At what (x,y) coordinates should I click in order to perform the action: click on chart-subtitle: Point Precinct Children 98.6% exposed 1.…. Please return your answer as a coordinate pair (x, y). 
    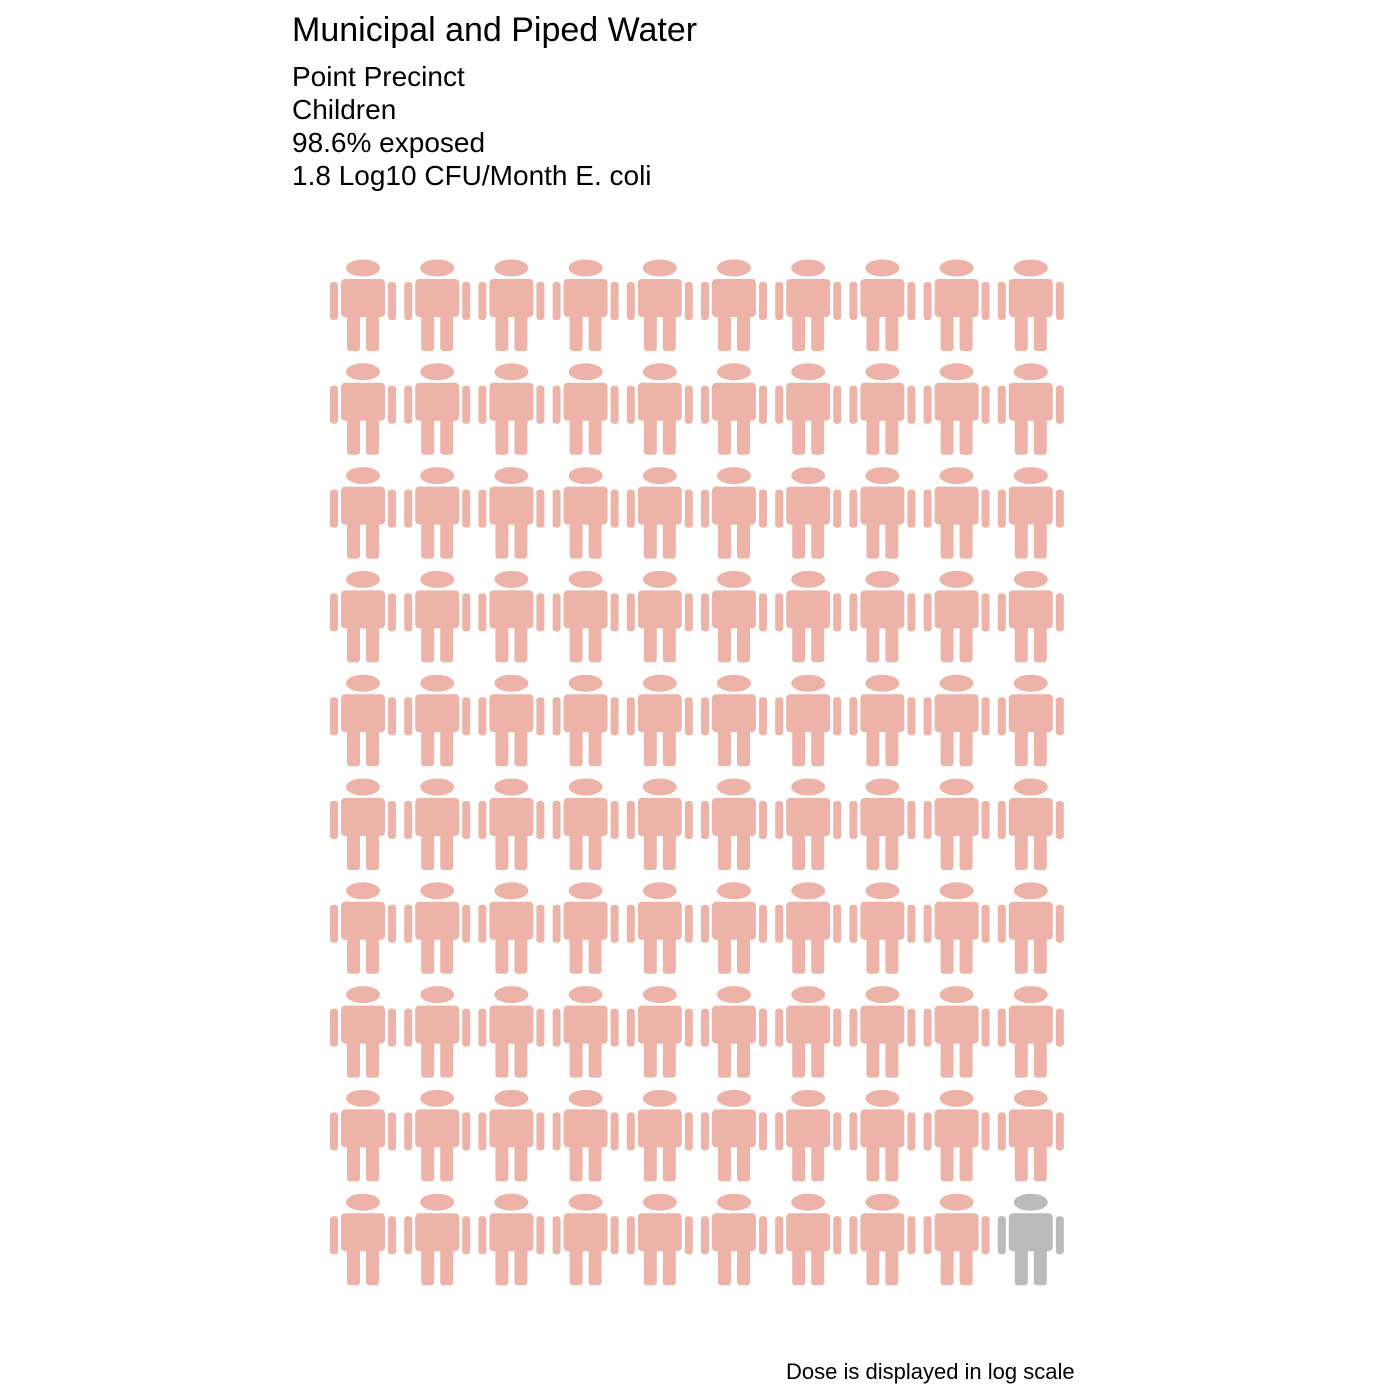
    Looking at the image, I should click on (472, 126).